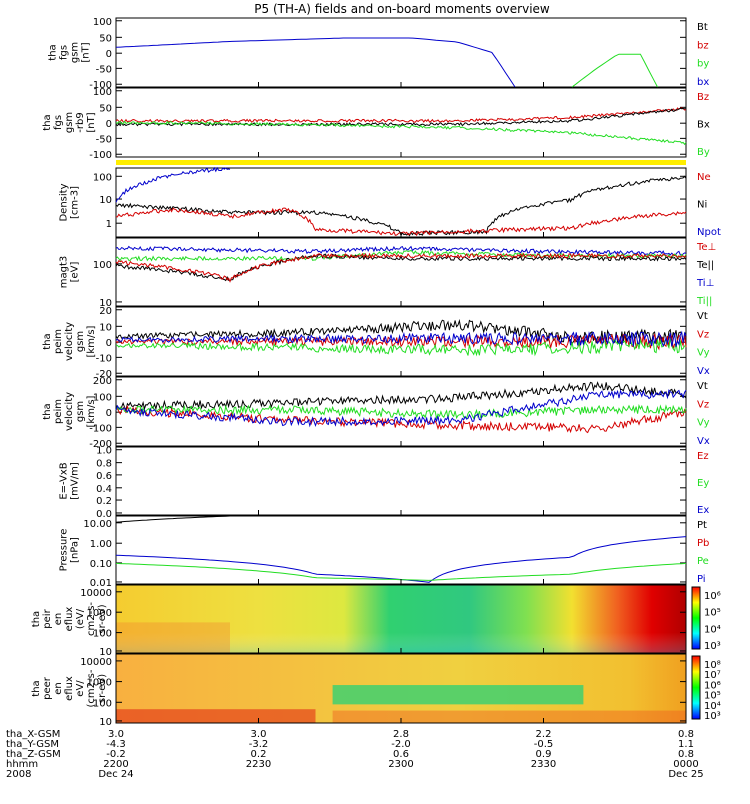 This screenshot has height=804, width=750. Describe the element at coordinates (705, 265) in the screenshot. I see `legend-entry: Te||` at that location.